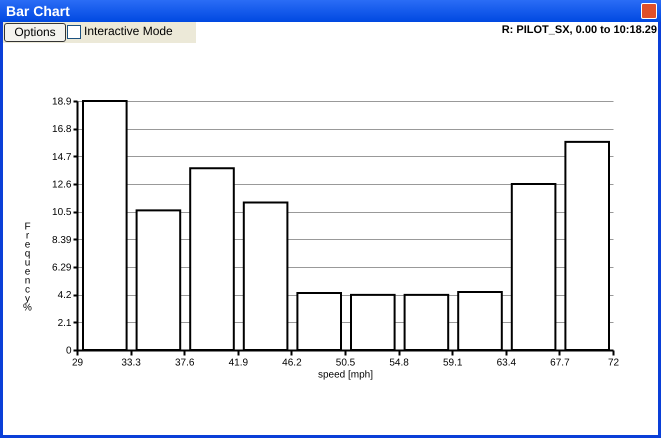 The width and height of the screenshot is (661, 441). Describe the element at coordinates (69, 351) in the screenshot. I see `y-tick-label: 0` at that location.